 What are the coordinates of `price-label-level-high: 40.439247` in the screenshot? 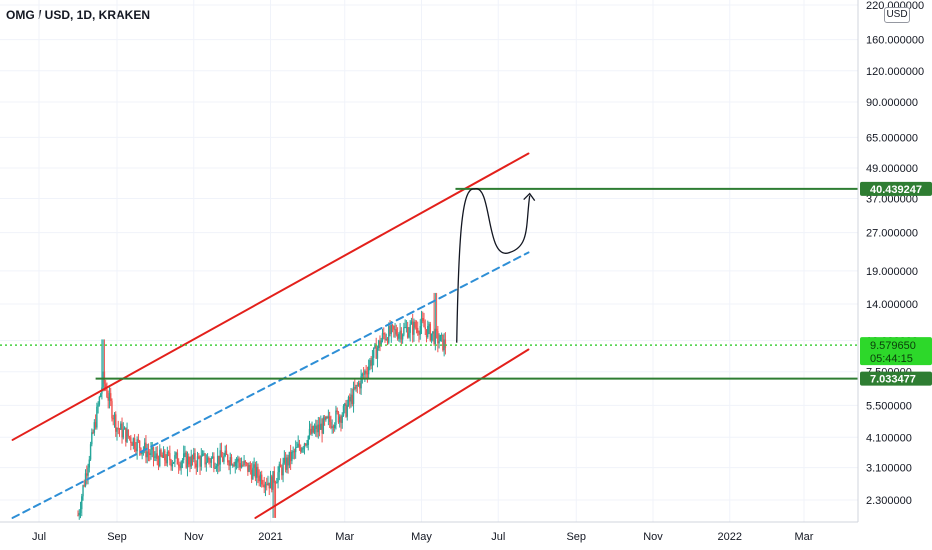 It's located at (896, 190).